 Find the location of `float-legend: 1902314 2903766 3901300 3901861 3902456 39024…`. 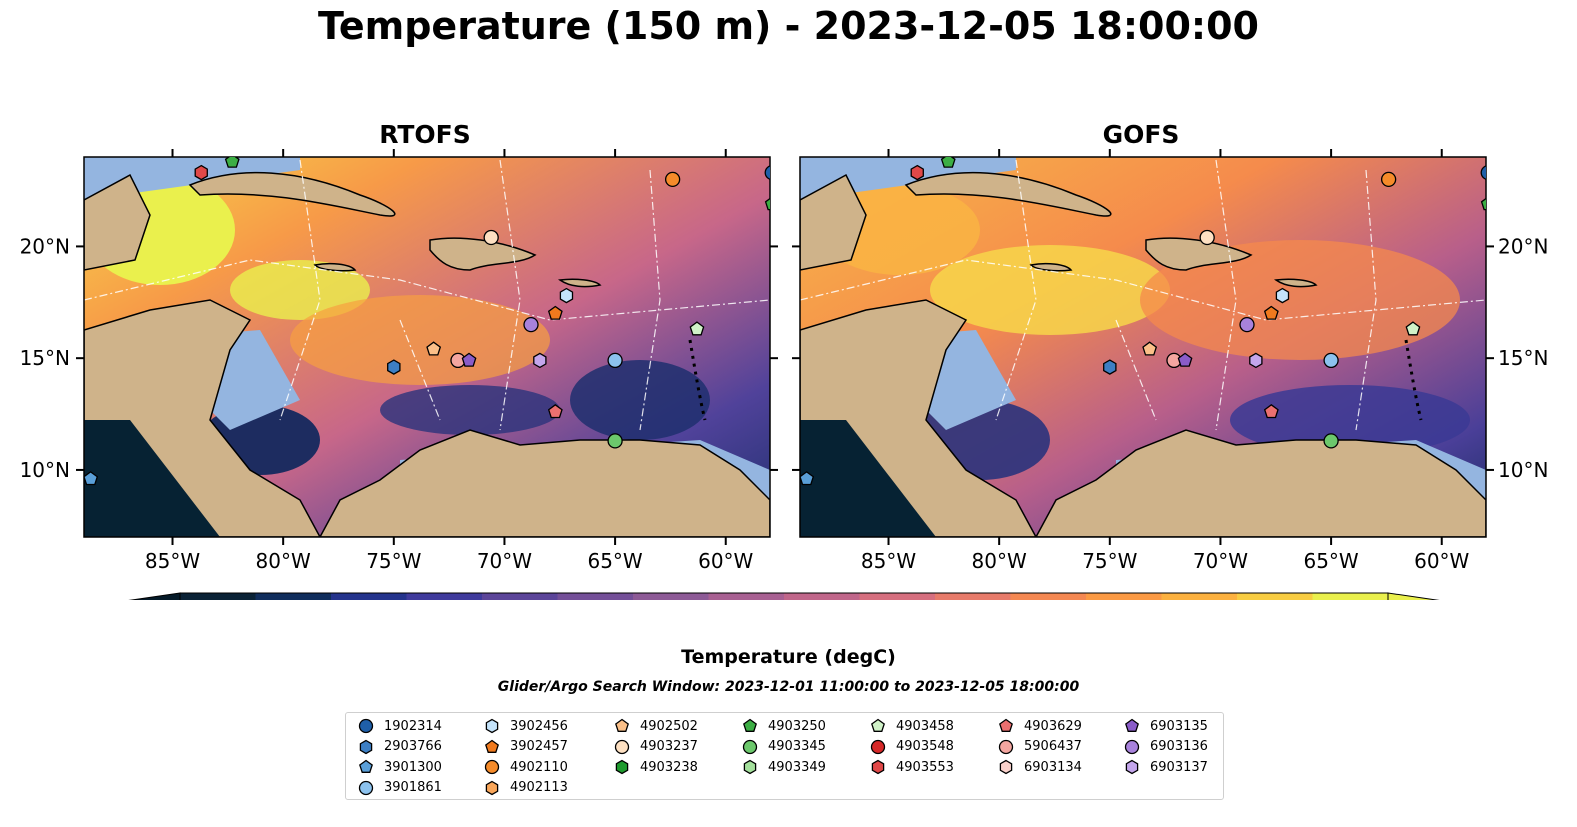

float-legend: 1902314 2903766 3901300 3901861 3902456 39024… is located at coordinates (784, 756).